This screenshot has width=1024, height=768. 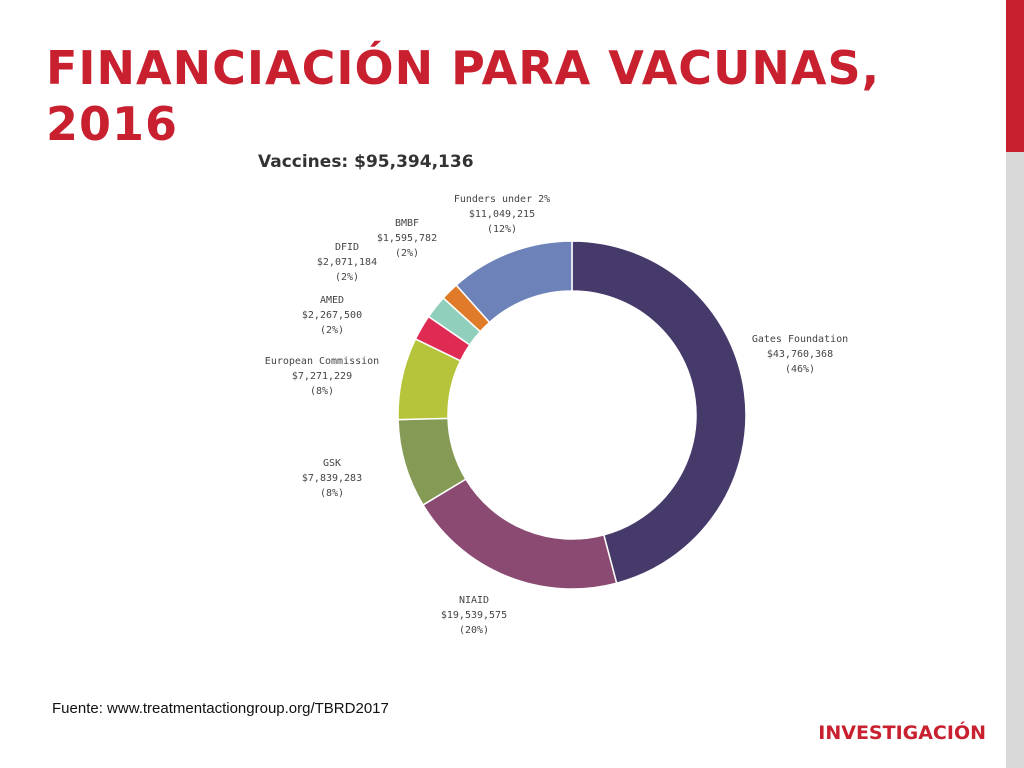 I want to click on slice-label: BMBF $1,595,782 (2%), so click(x=407, y=238).